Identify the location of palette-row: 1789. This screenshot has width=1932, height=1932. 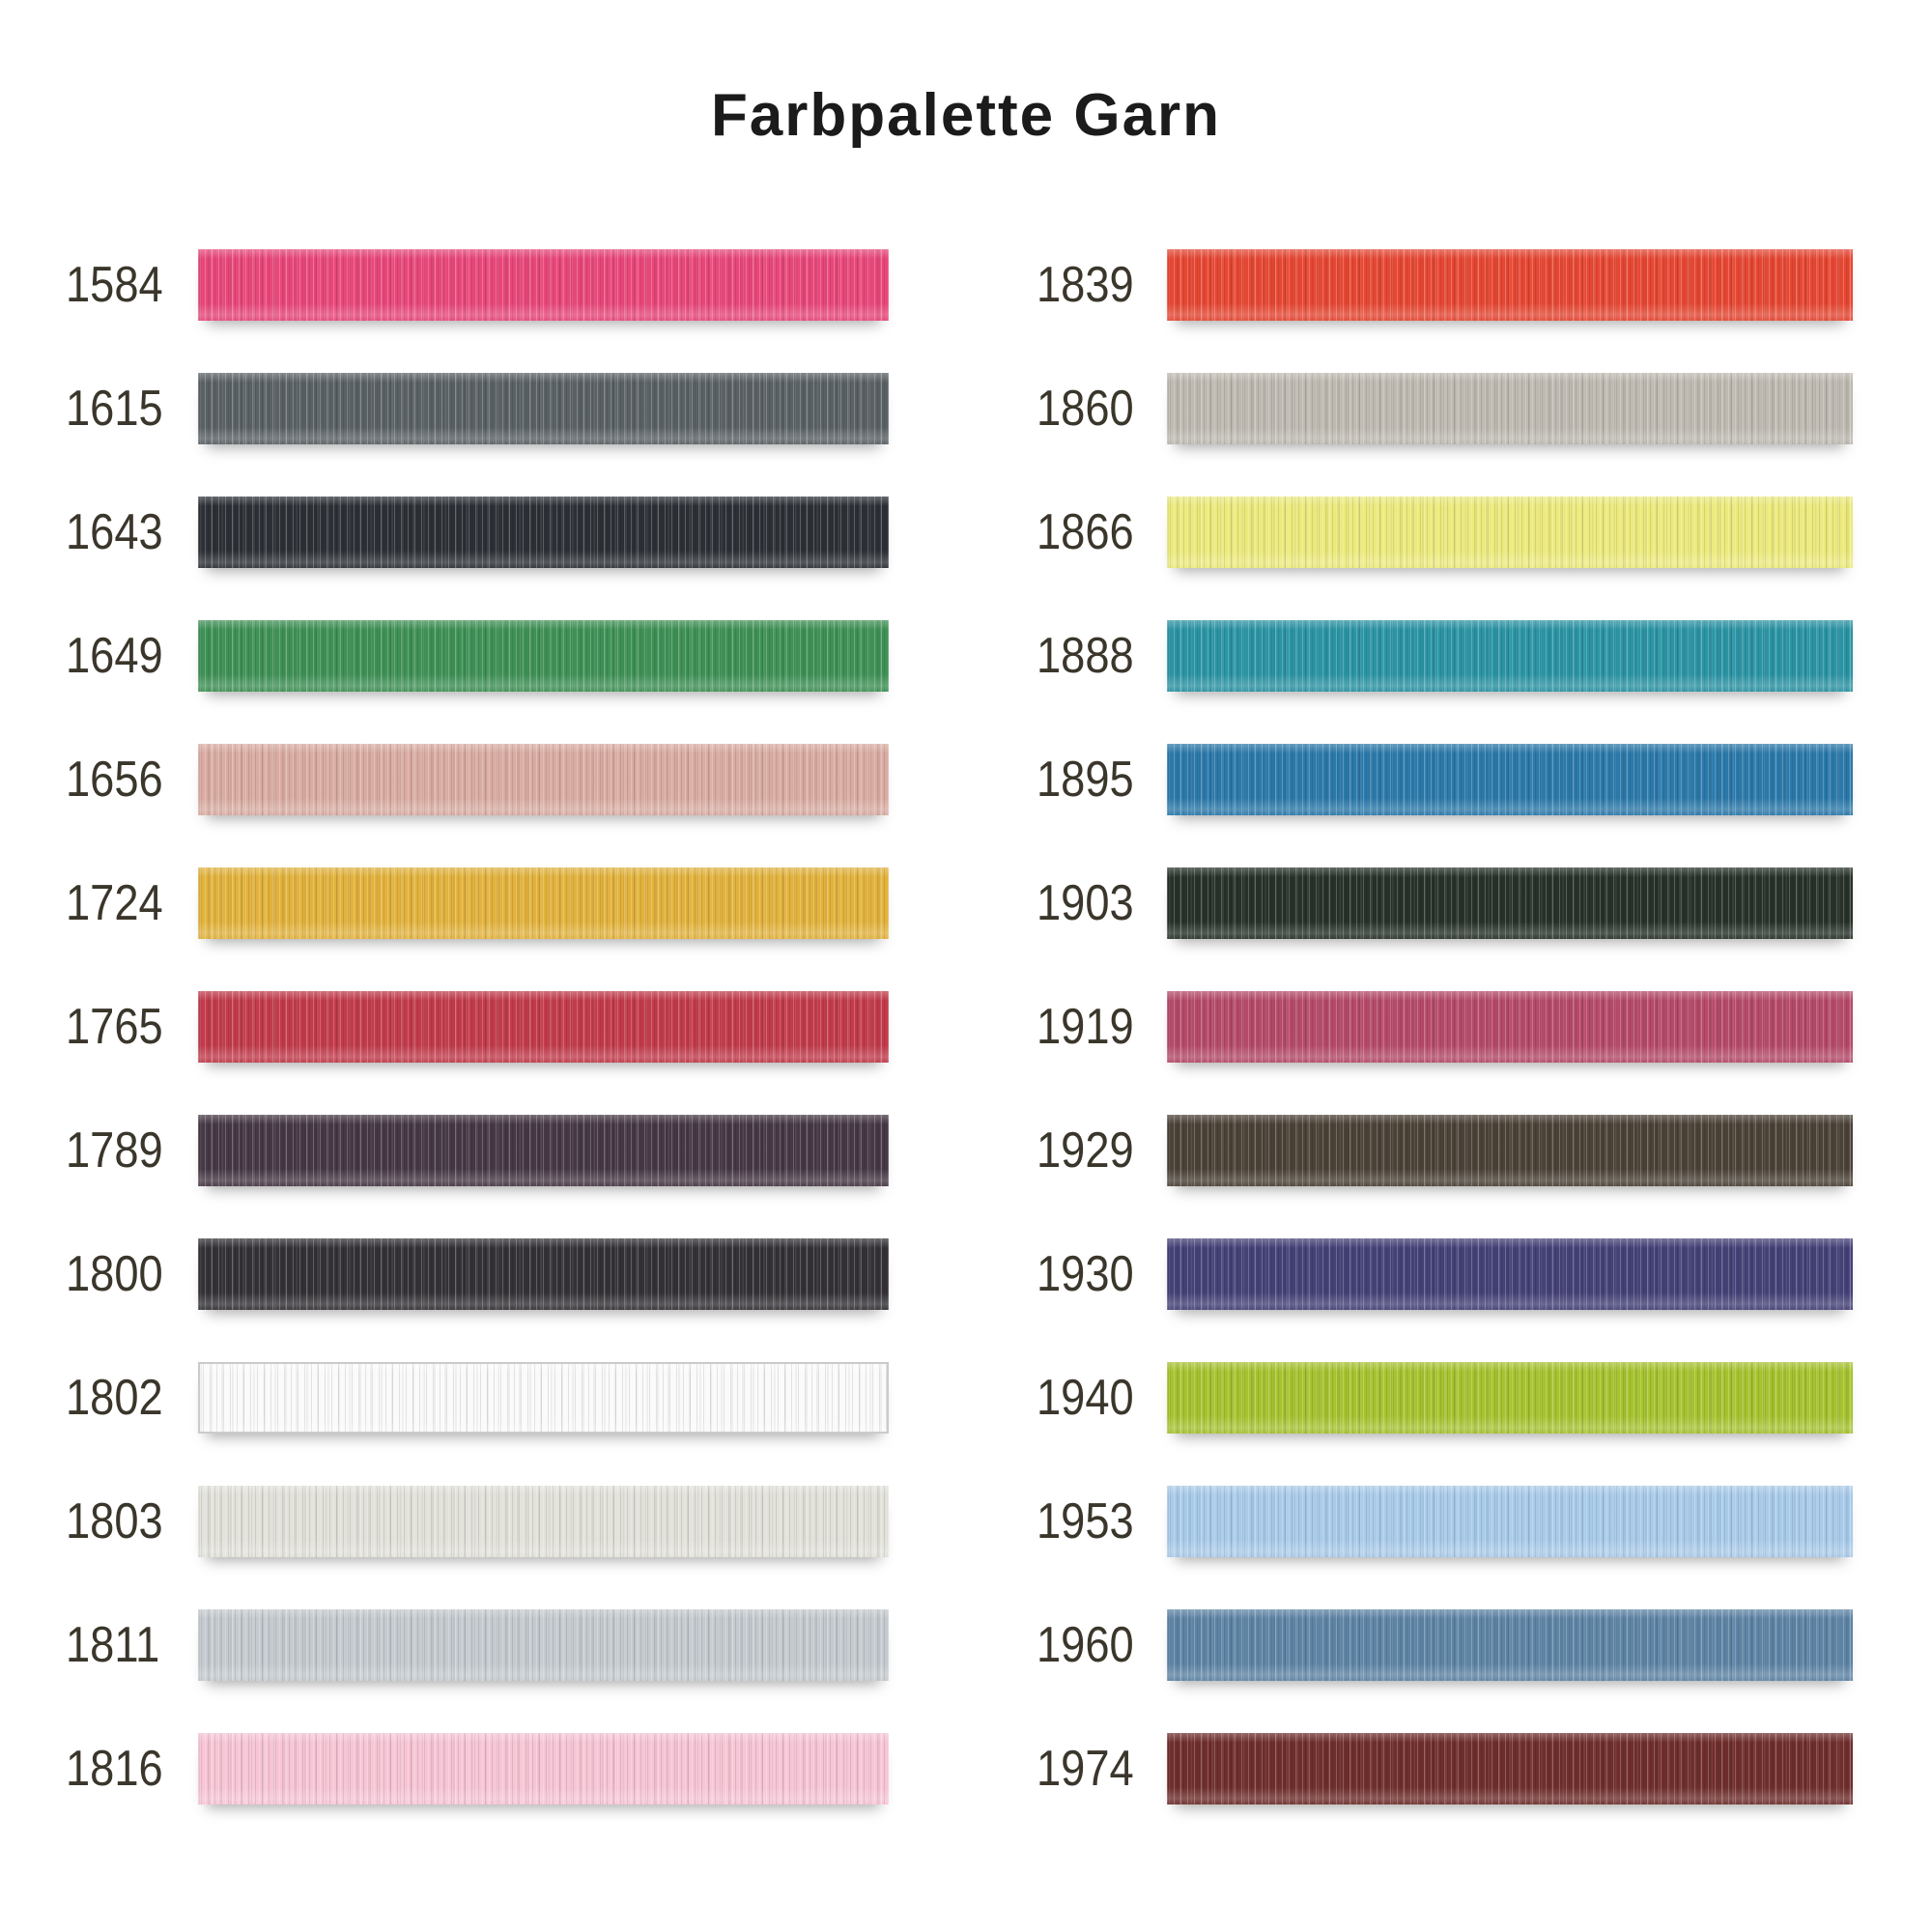
(471, 1150).